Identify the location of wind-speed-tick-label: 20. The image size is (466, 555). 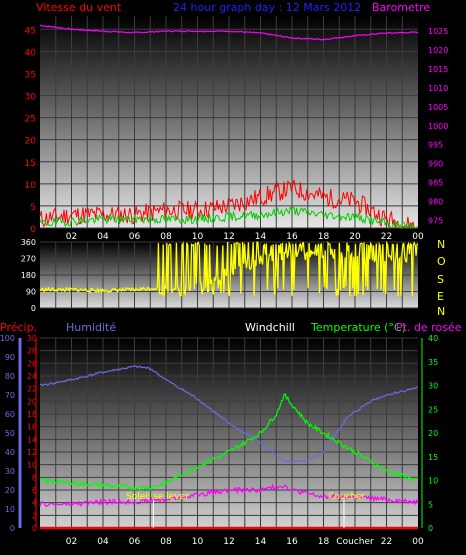
(31, 142).